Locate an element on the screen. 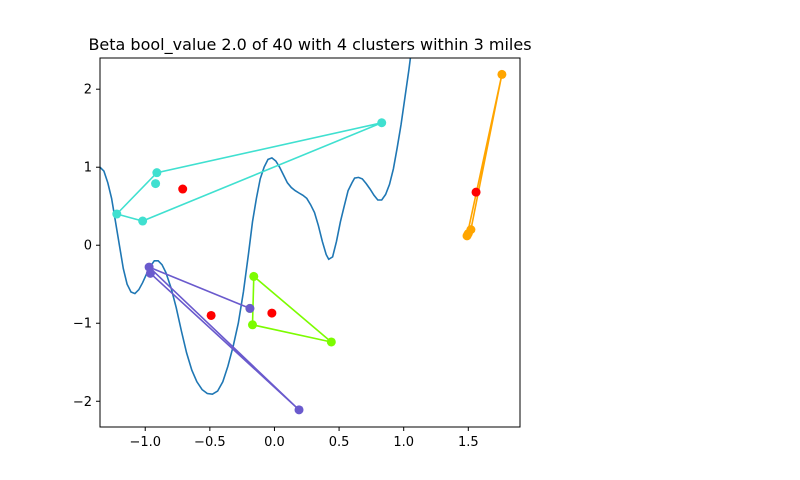  y-tick-label-2: 0 is located at coordinates (88, 246).